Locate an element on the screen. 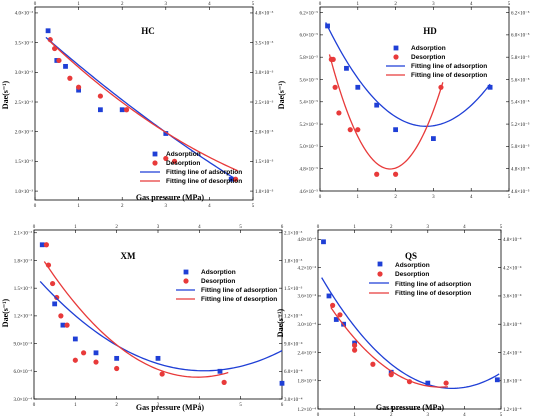 Image resolution: width=550 pixels, height=417 pixels. x-tick-label: 2 is located at coordinates (122, 206).